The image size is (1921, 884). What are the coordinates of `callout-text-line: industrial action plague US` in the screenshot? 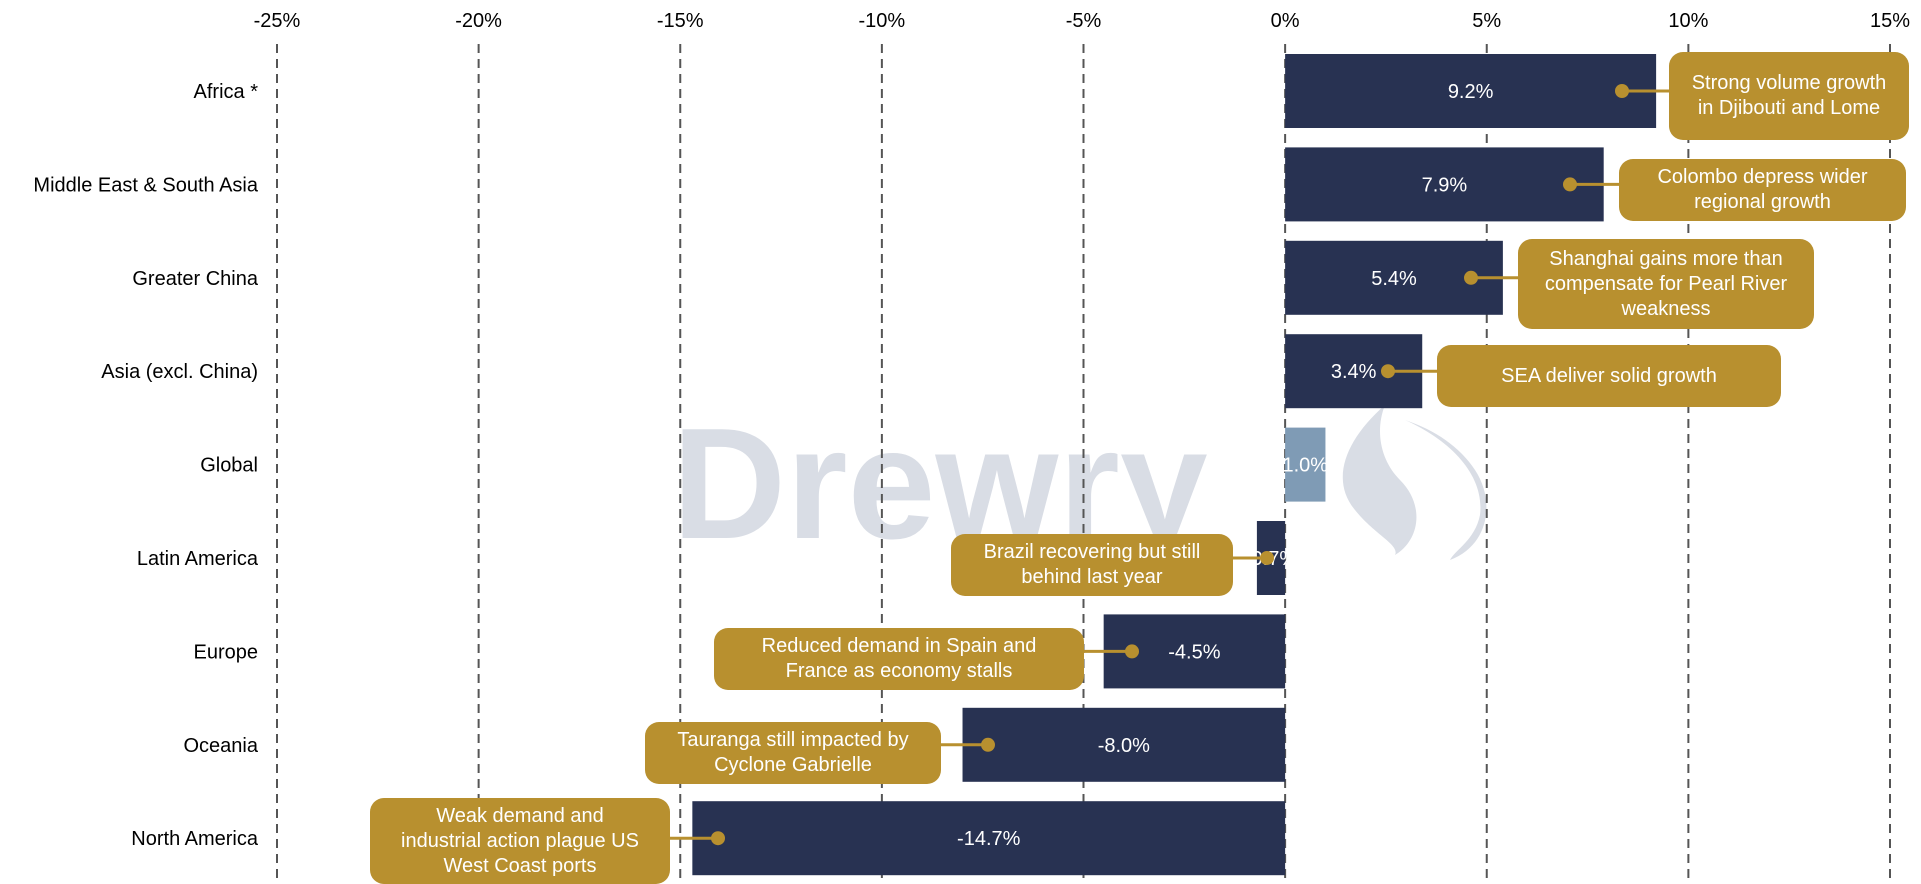 It's located at (520, 840).